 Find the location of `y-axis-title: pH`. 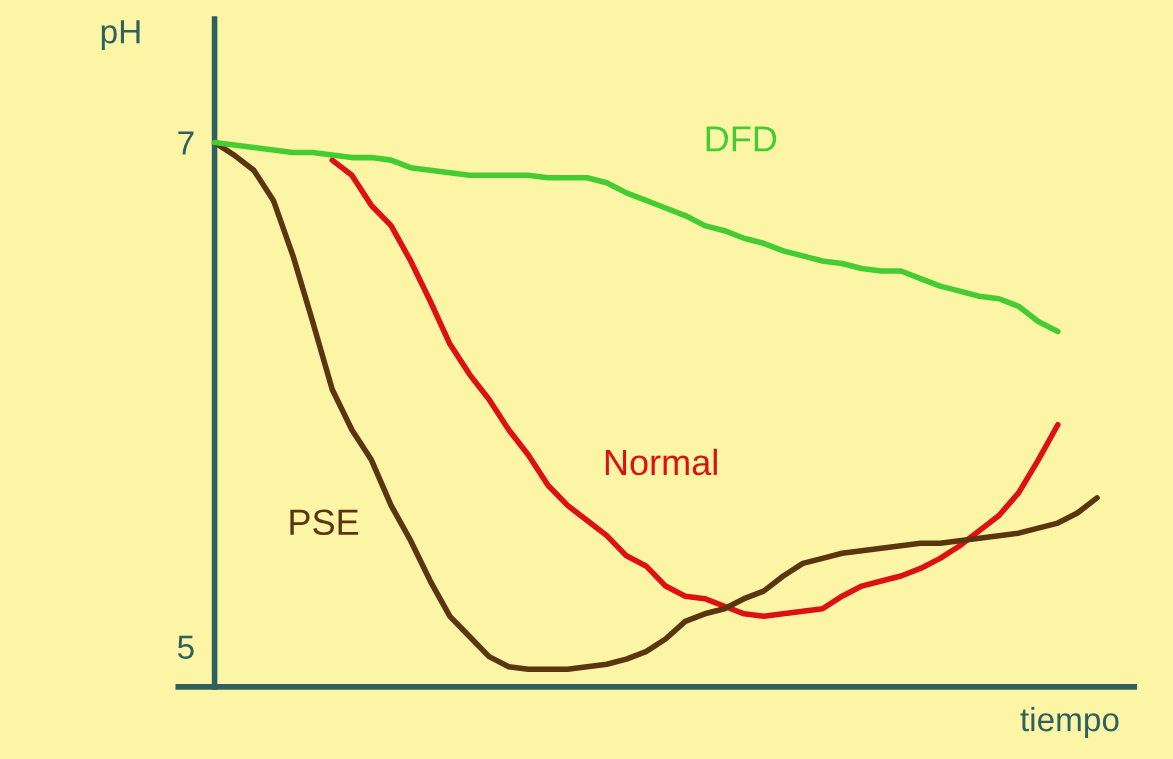

y-axis-title: pH is located at coordinates (120, 35).